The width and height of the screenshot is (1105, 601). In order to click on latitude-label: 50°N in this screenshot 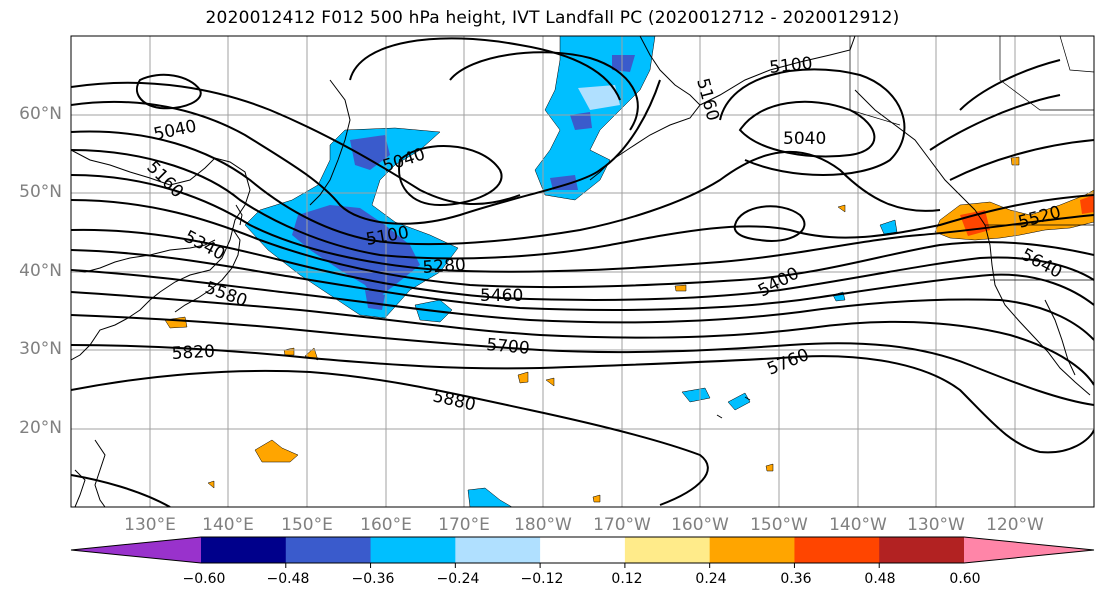, I will do `click(40, 192)`.